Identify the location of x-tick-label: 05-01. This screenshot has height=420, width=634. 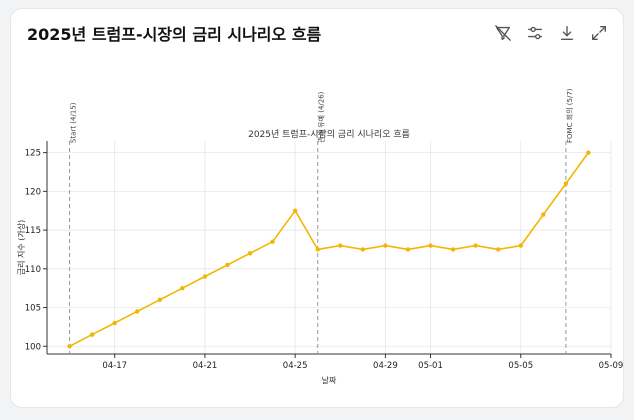
(430, 366).